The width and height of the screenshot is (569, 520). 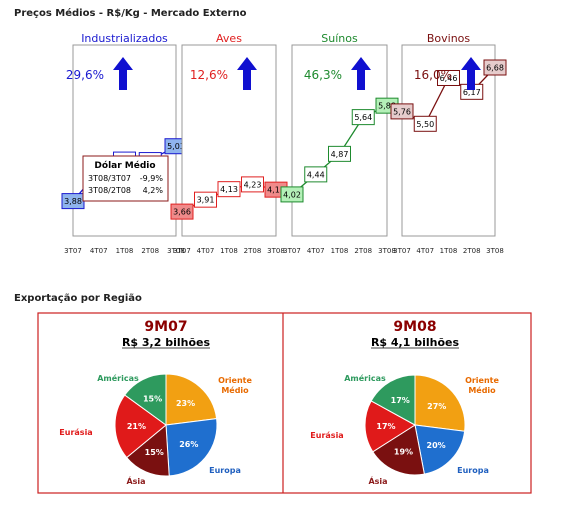 What do you see at coordinates (188, 444) in the screenshot?
I see `pie-value-label: 26%` at bounding box center [188, 444].